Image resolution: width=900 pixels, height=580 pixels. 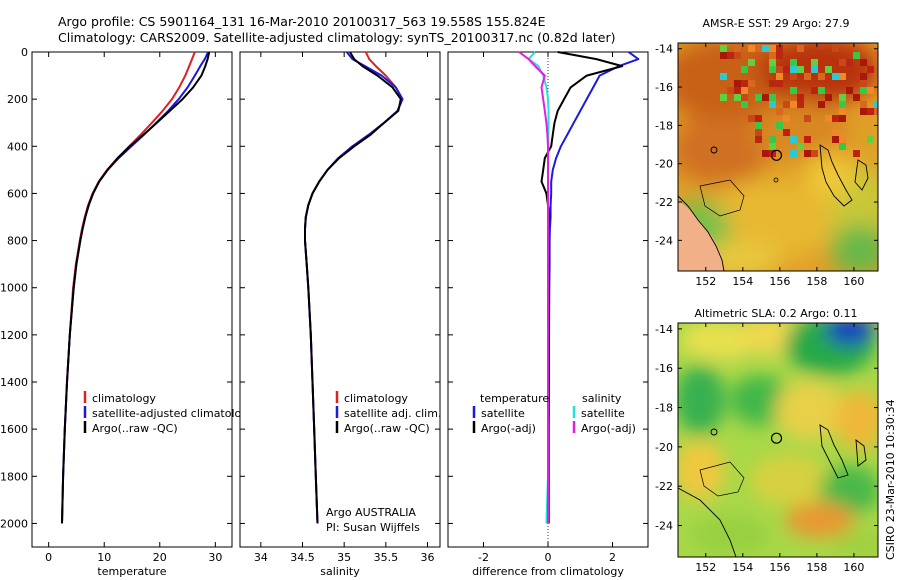 I want to click on sla-map-title: Altimetric SLA: 0.2 Argo: 0.11, so click(x=775, y=313).